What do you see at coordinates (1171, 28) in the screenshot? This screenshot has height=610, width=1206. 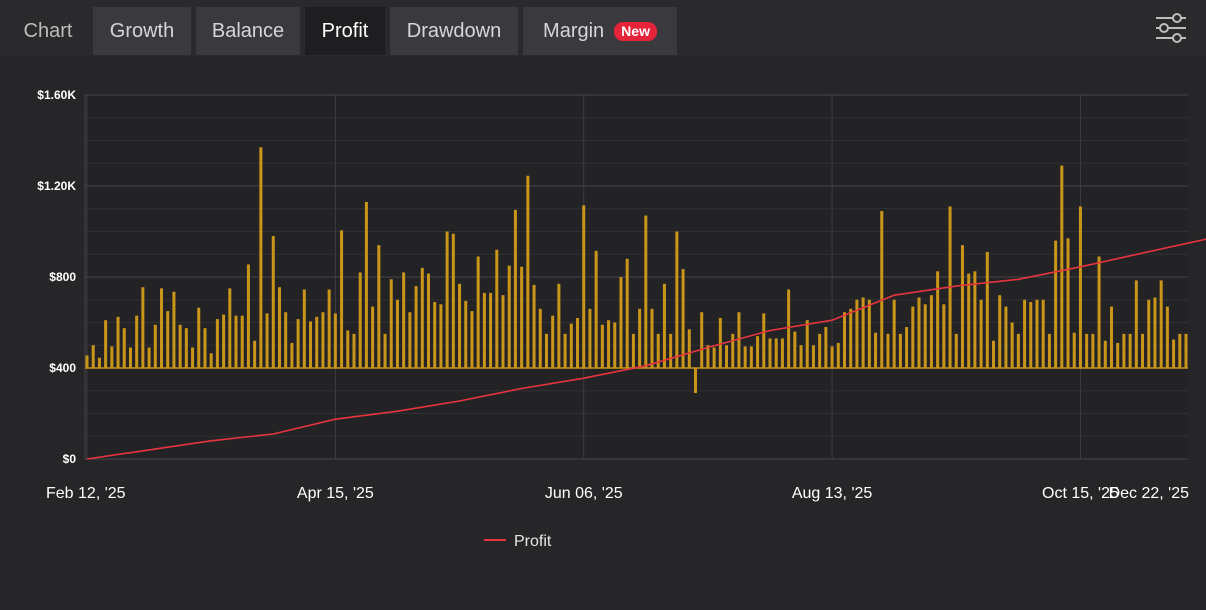 I see `sliders-icon` at bounding box center [1171, 28].